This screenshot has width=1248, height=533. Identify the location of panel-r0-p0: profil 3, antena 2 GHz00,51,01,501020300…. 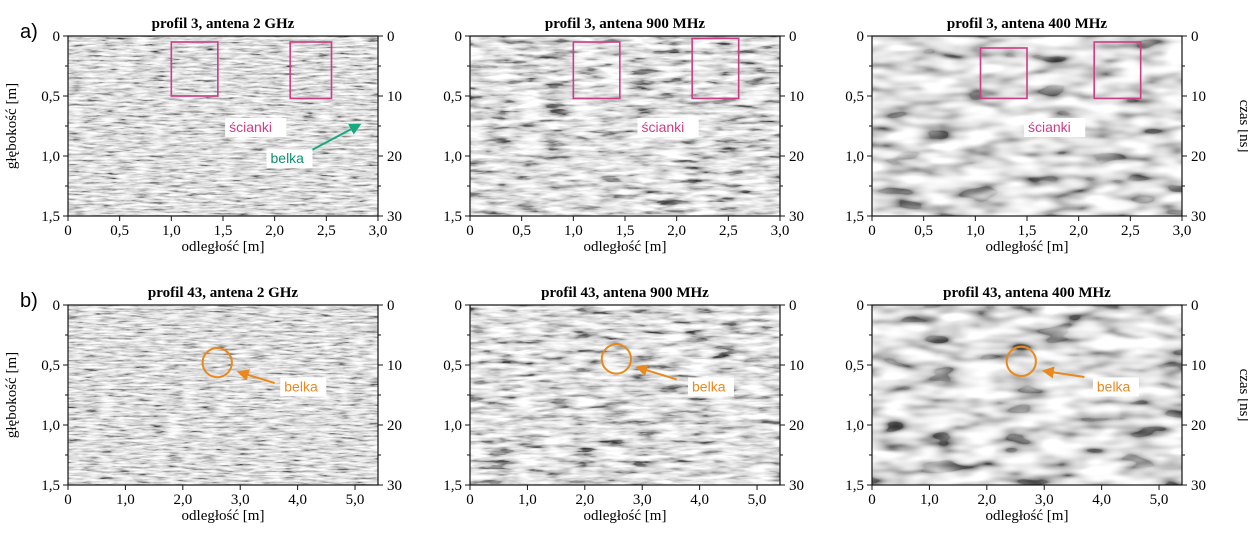
(221, 135).